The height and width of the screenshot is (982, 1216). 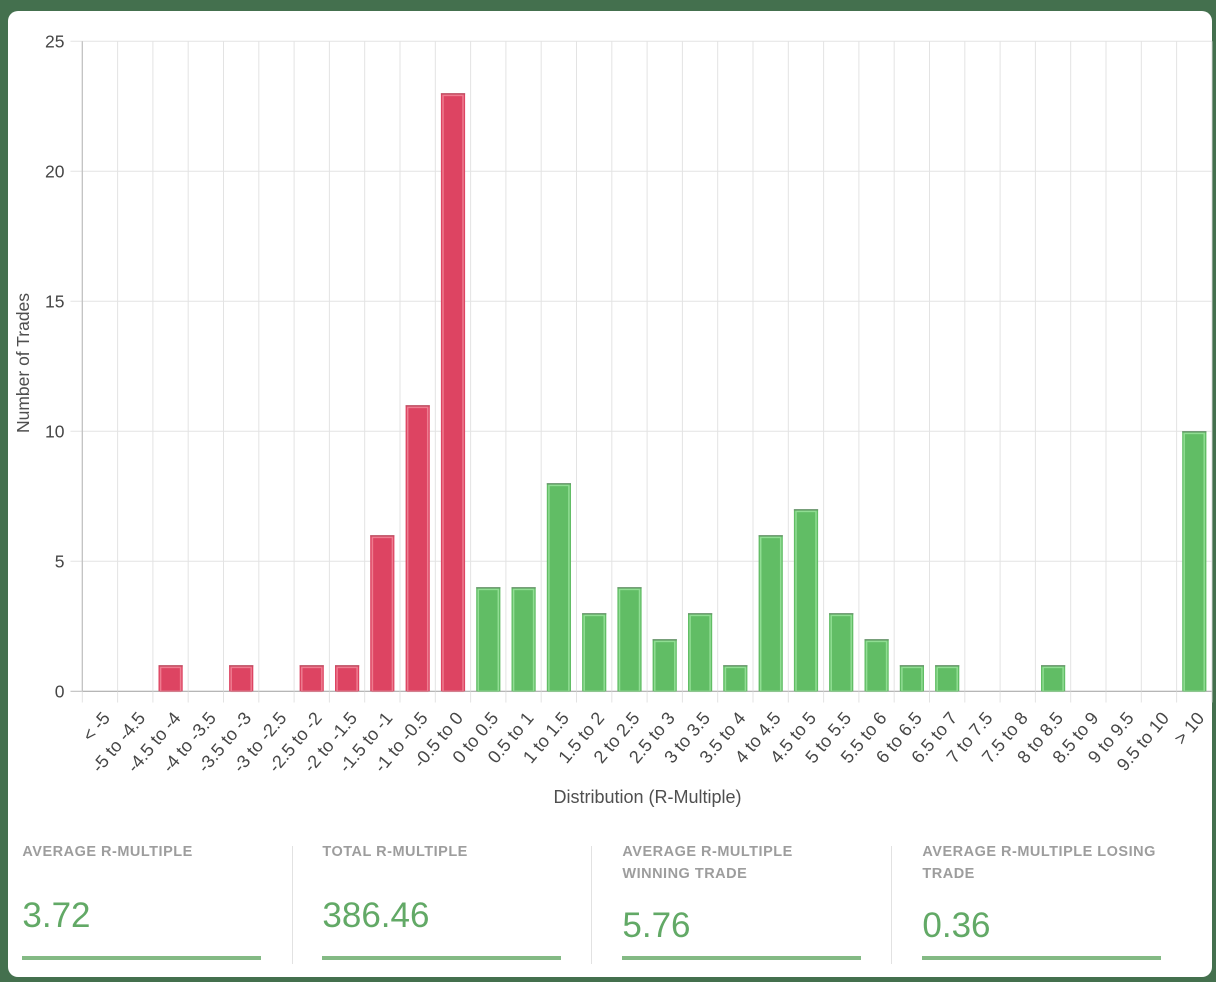 What do you see at coordinates (1189, 728) in the screenshot?
I see `svg-text: > 10` at bounding box center [1189, 728].